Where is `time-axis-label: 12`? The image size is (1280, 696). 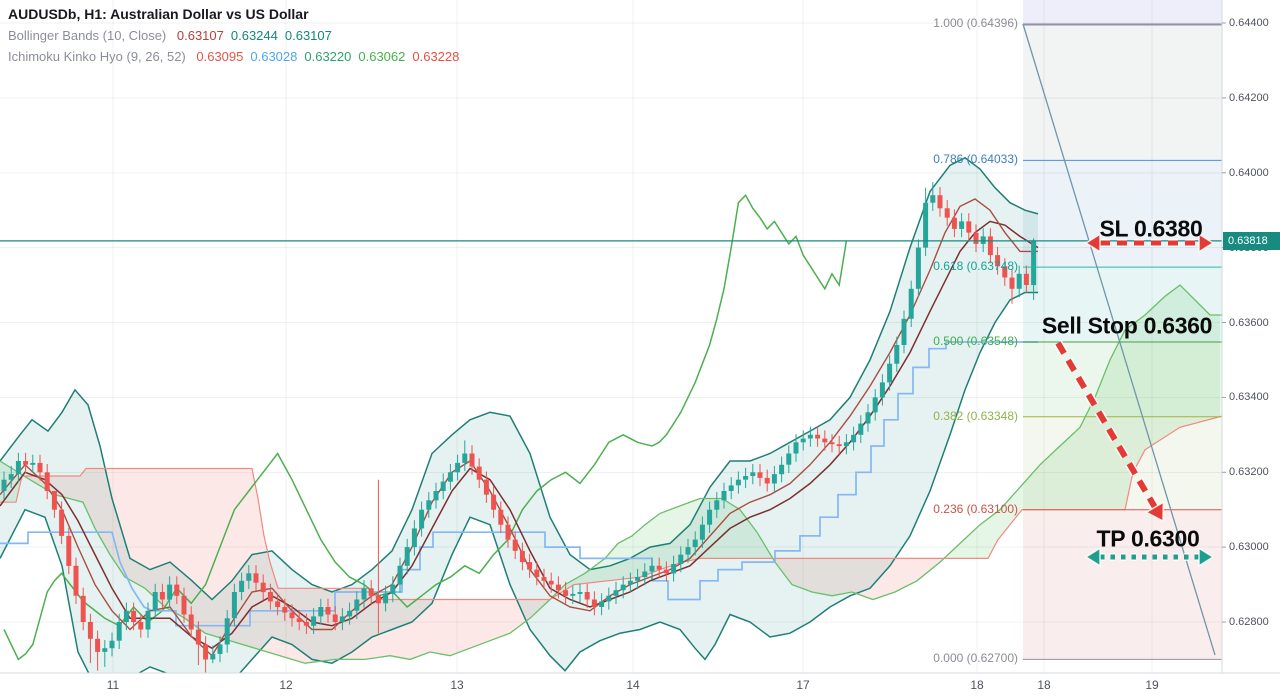
time-axis-label: 12 is located at coordinates (286, 685).